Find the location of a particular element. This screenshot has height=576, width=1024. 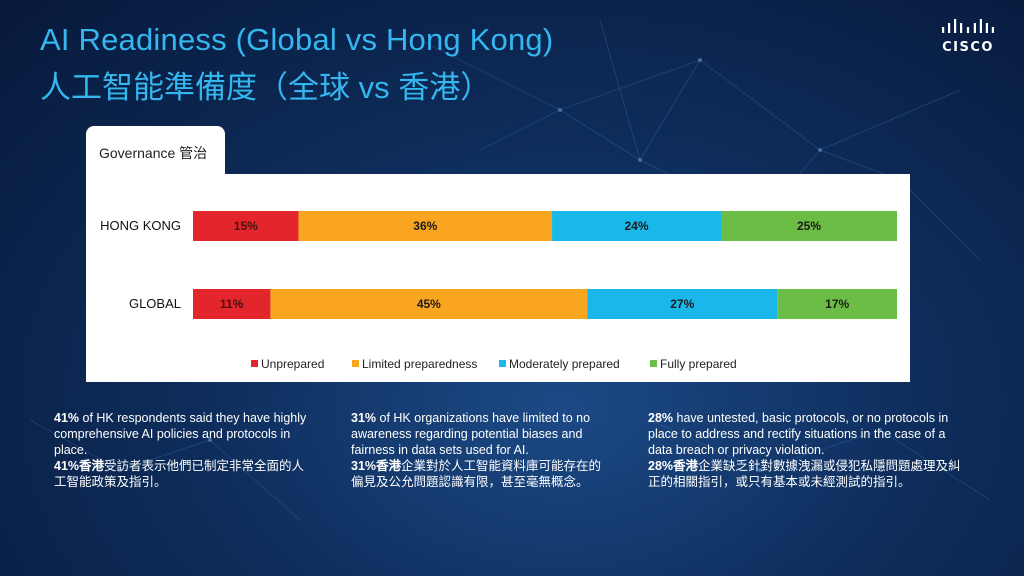

bar-hong-kong-limited-preparedness is located at coordinates (425, 226).